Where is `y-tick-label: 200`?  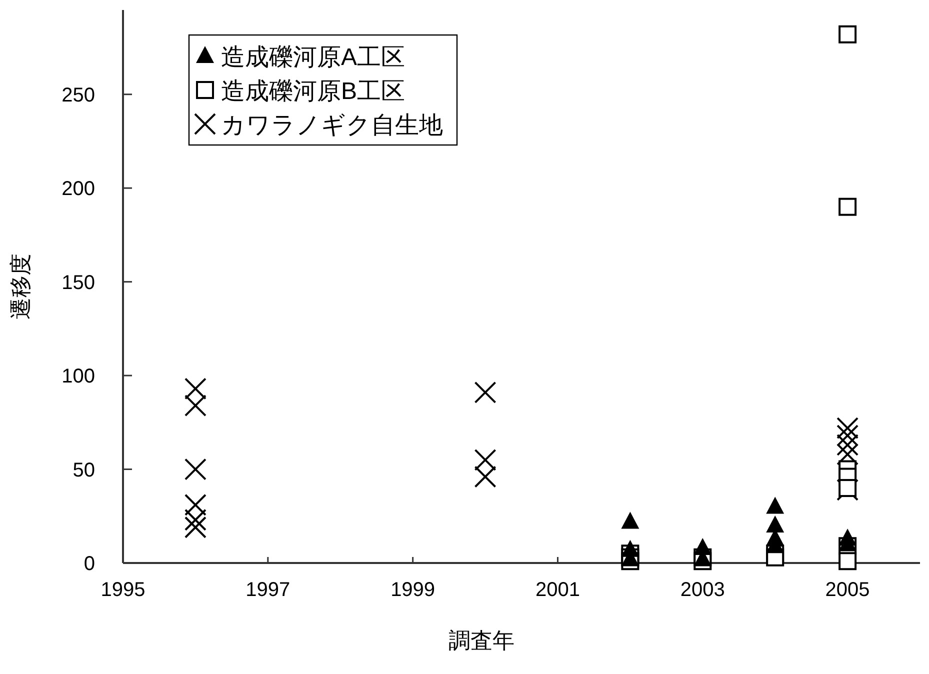 y-tick-label: 200 is located at coordinates (78, 189).